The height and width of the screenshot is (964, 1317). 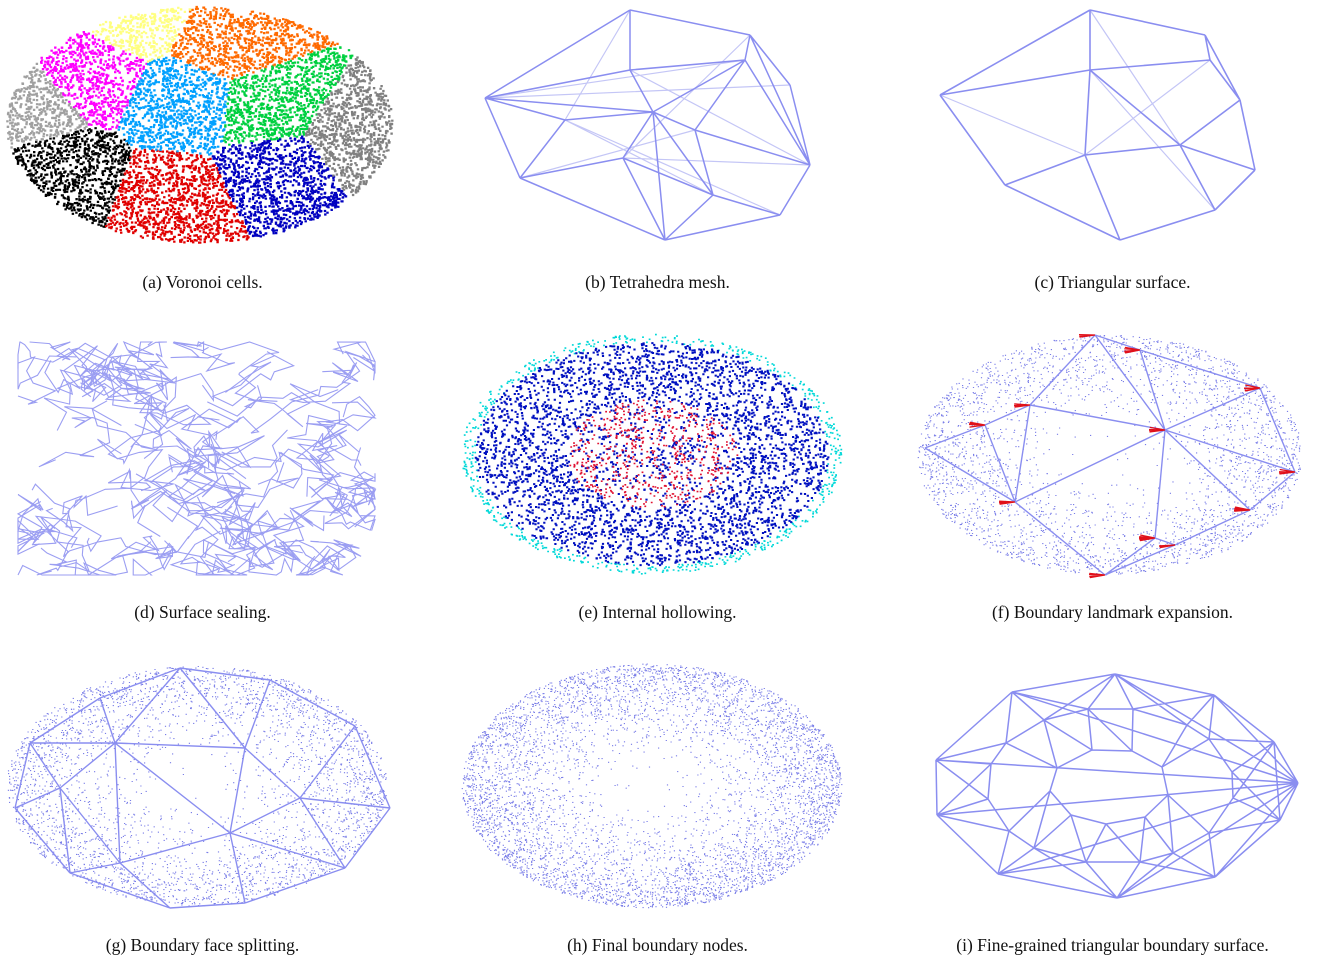 What do you see at coordinates (1112, 612) in the screenshot?
I see `caption-f: (f) Boundary landmark expansion.` at bounding box center [1112, 612].